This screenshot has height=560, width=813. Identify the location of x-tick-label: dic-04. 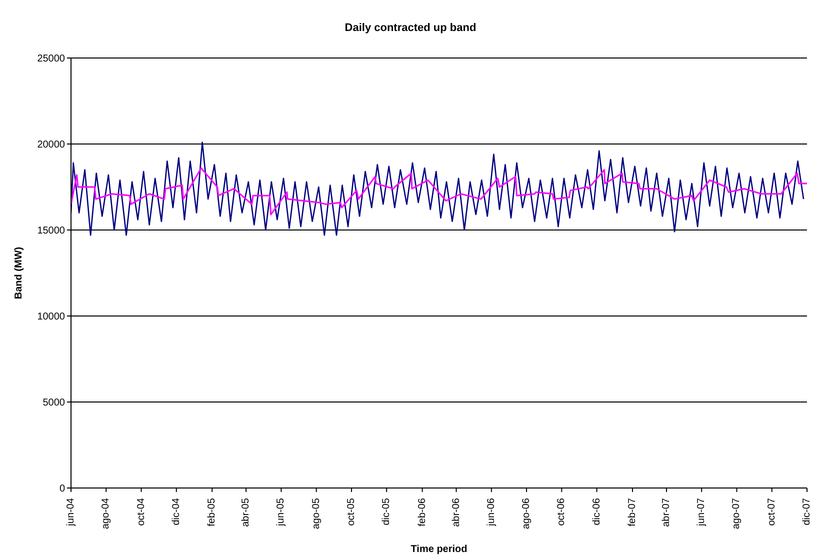
(176, 512).